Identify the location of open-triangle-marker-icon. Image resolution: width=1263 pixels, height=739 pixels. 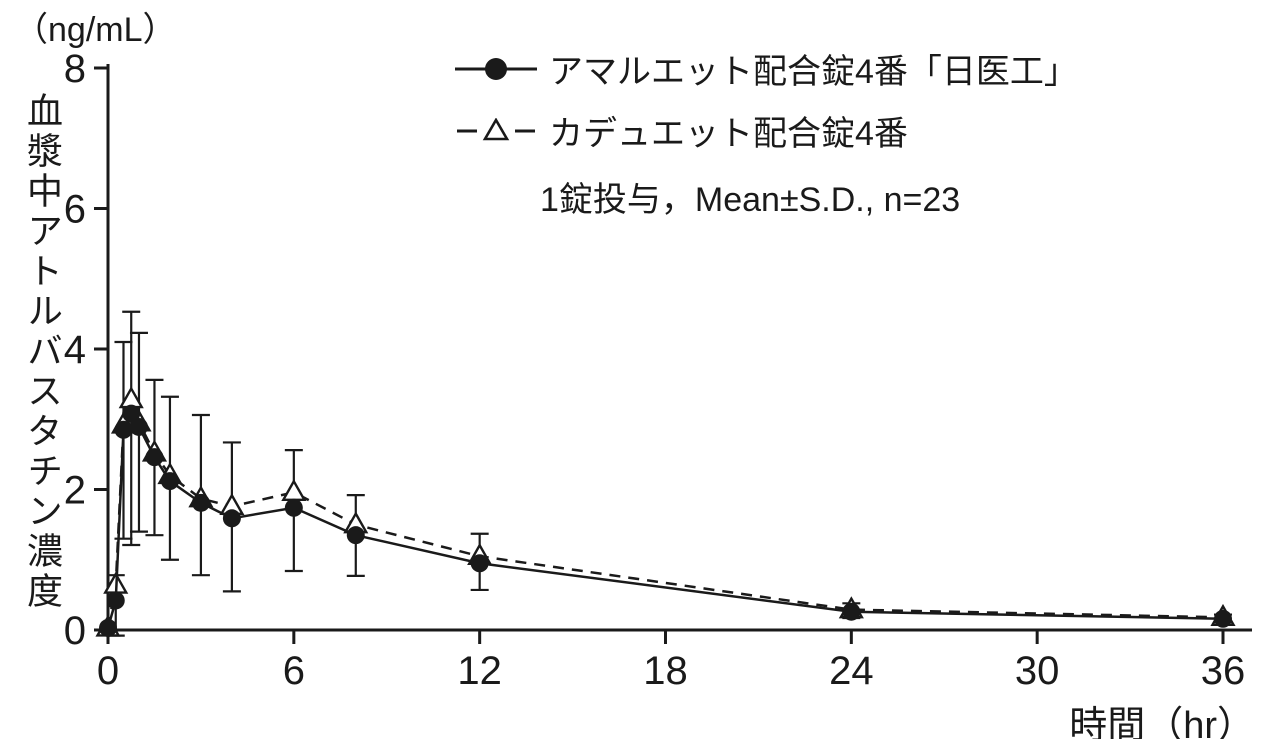
(496, 128).